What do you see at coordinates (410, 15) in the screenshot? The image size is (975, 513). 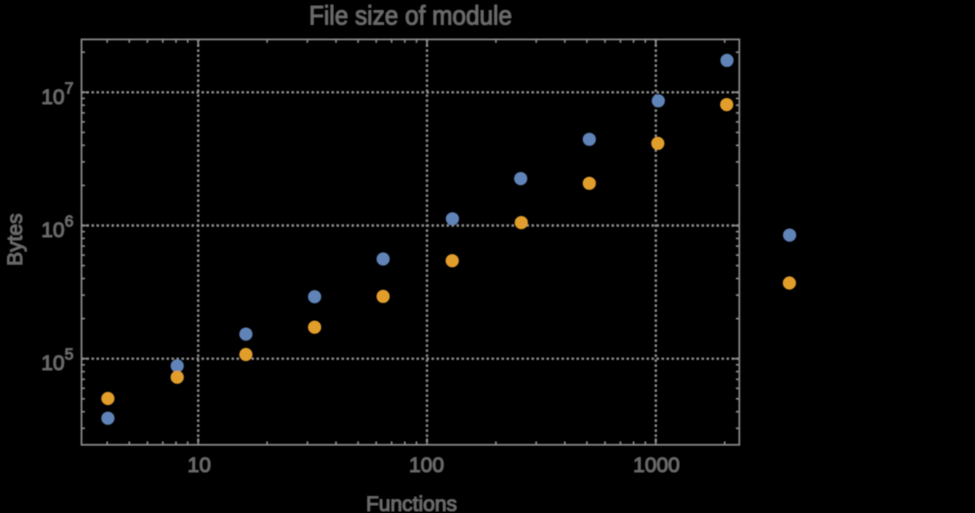 I see `svg-text: File size of module` at bounding box center [410, 15].